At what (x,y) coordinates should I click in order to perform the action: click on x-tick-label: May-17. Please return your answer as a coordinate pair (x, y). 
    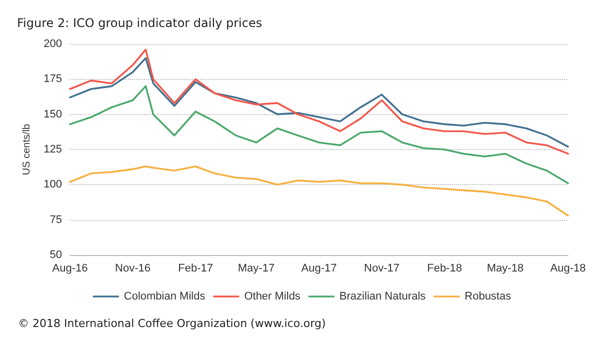
    Looking at the image, I should click on (256, 268).